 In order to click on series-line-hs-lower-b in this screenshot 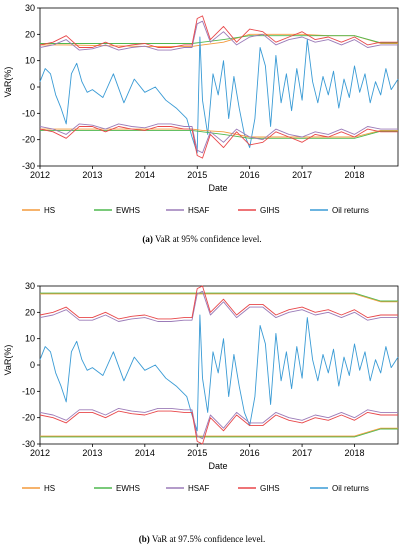, I will do `click(219, 432)`.